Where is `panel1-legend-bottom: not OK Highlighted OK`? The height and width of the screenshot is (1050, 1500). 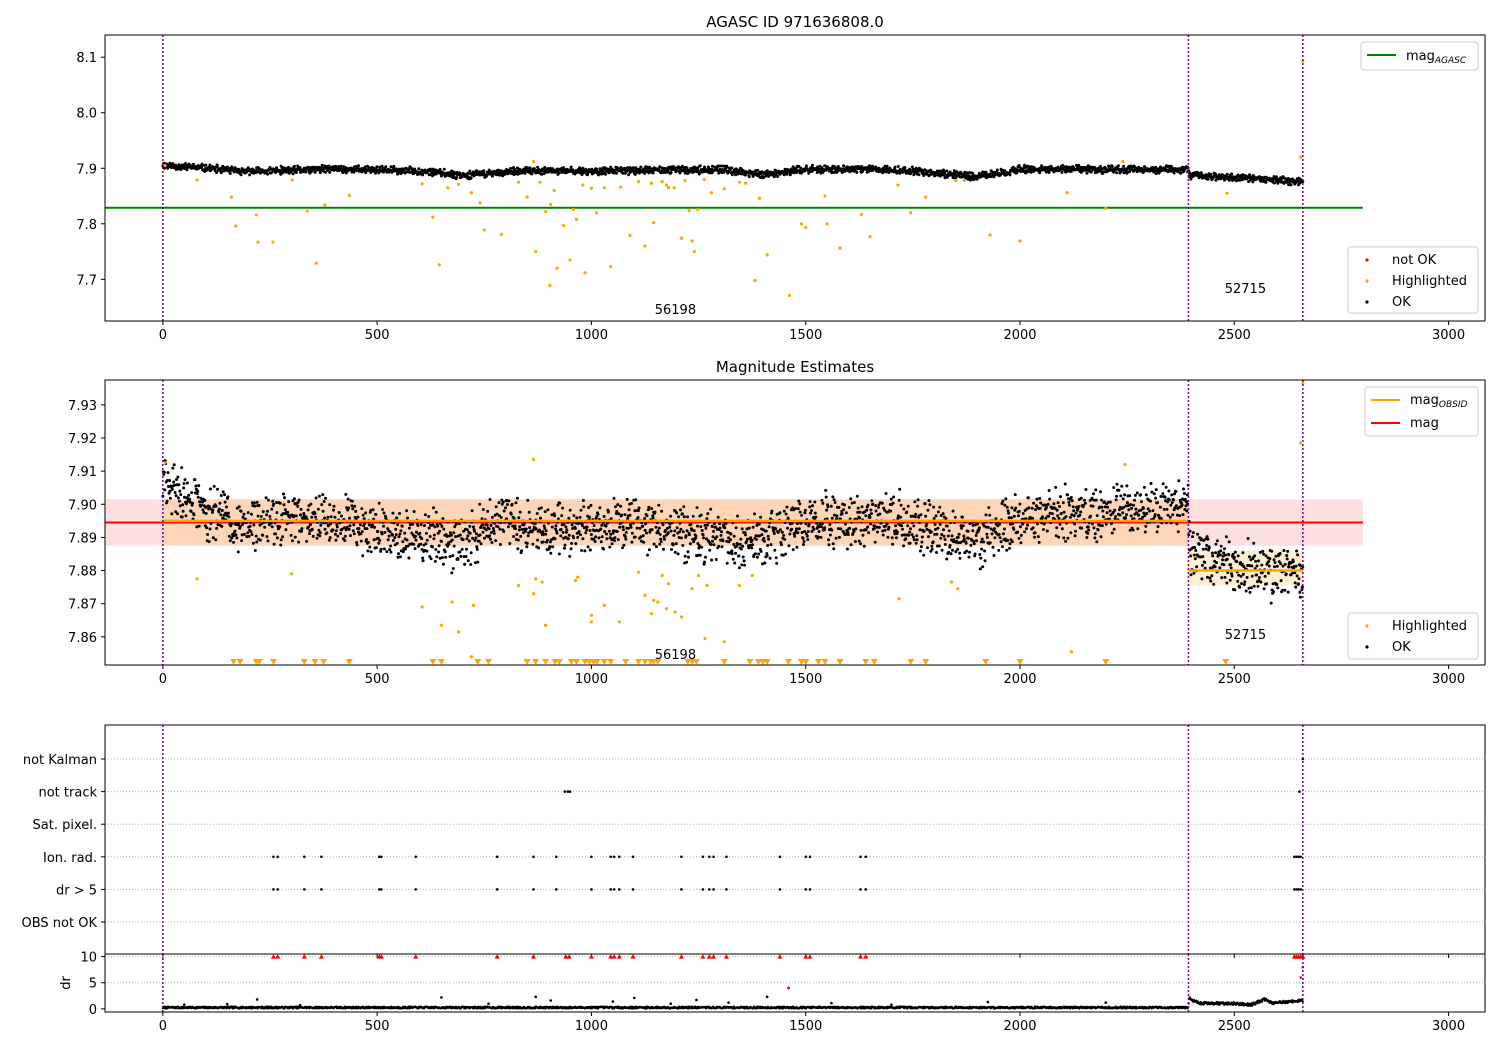 panel1-legend-bottom: not OK Highlighted OK is located at coordinates (1413, 280).